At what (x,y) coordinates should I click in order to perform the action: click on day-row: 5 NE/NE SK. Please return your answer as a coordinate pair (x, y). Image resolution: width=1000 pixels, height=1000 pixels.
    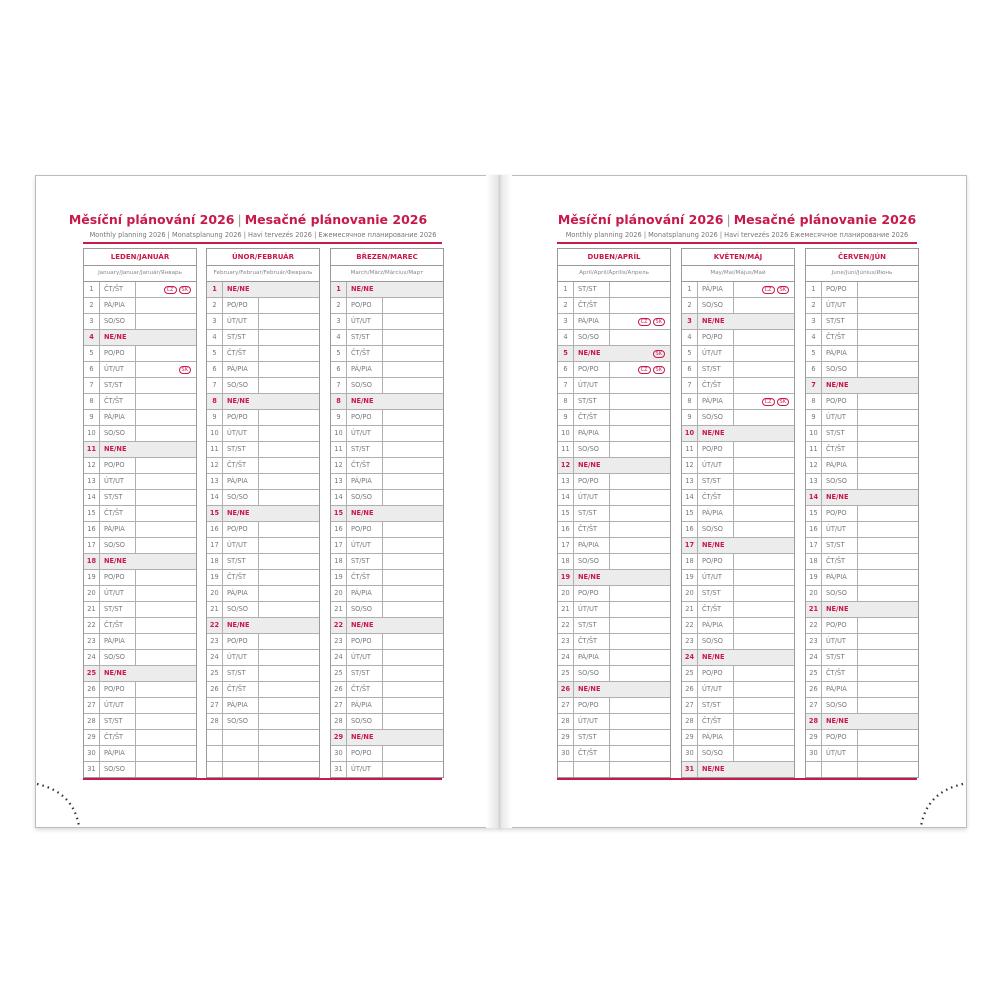
    Looking at the image, I should click on (614, 354).